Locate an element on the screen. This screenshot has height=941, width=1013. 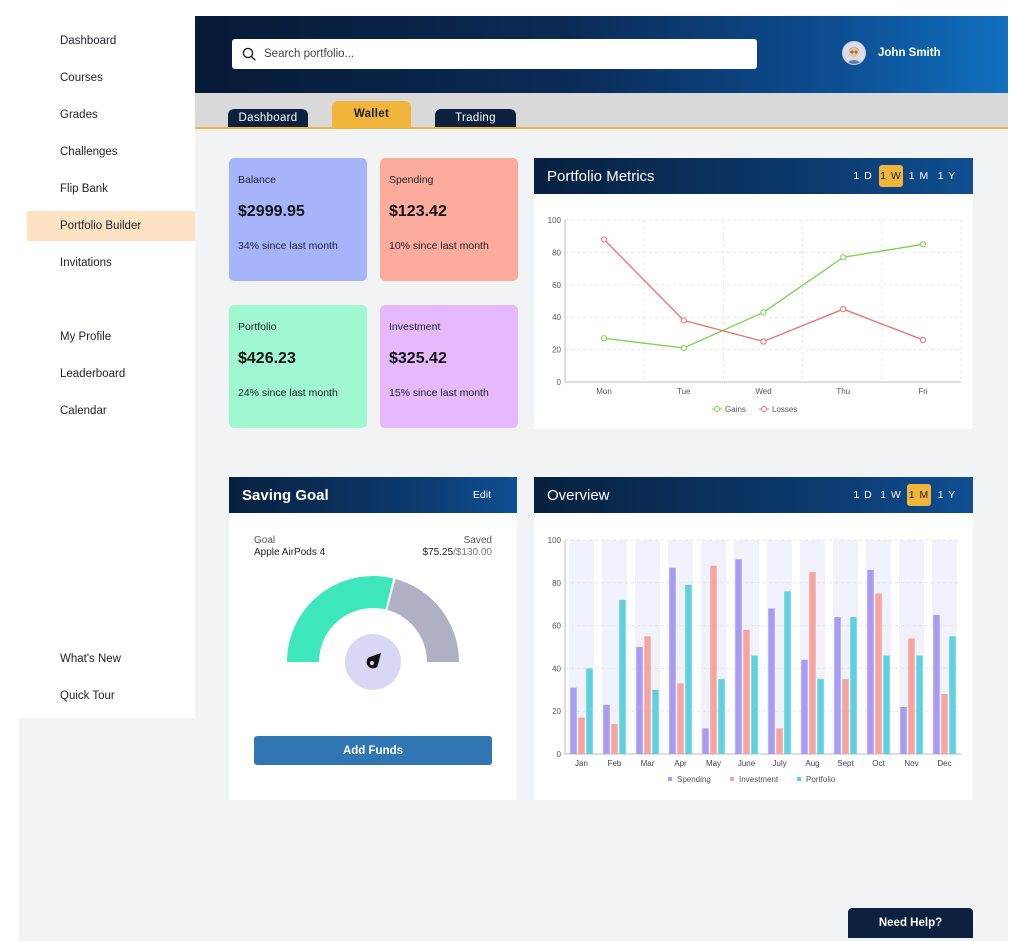
sidebar-item-calendar: Calendar is located at coordinates (111, 411).